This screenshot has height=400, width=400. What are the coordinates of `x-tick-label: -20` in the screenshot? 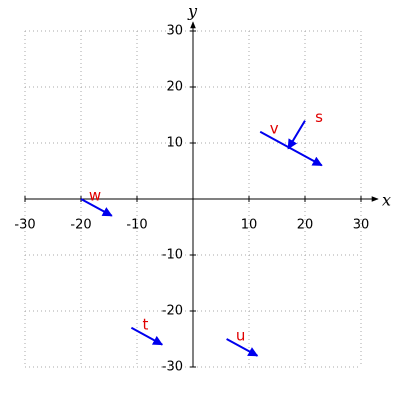 It's located at (80, 225).